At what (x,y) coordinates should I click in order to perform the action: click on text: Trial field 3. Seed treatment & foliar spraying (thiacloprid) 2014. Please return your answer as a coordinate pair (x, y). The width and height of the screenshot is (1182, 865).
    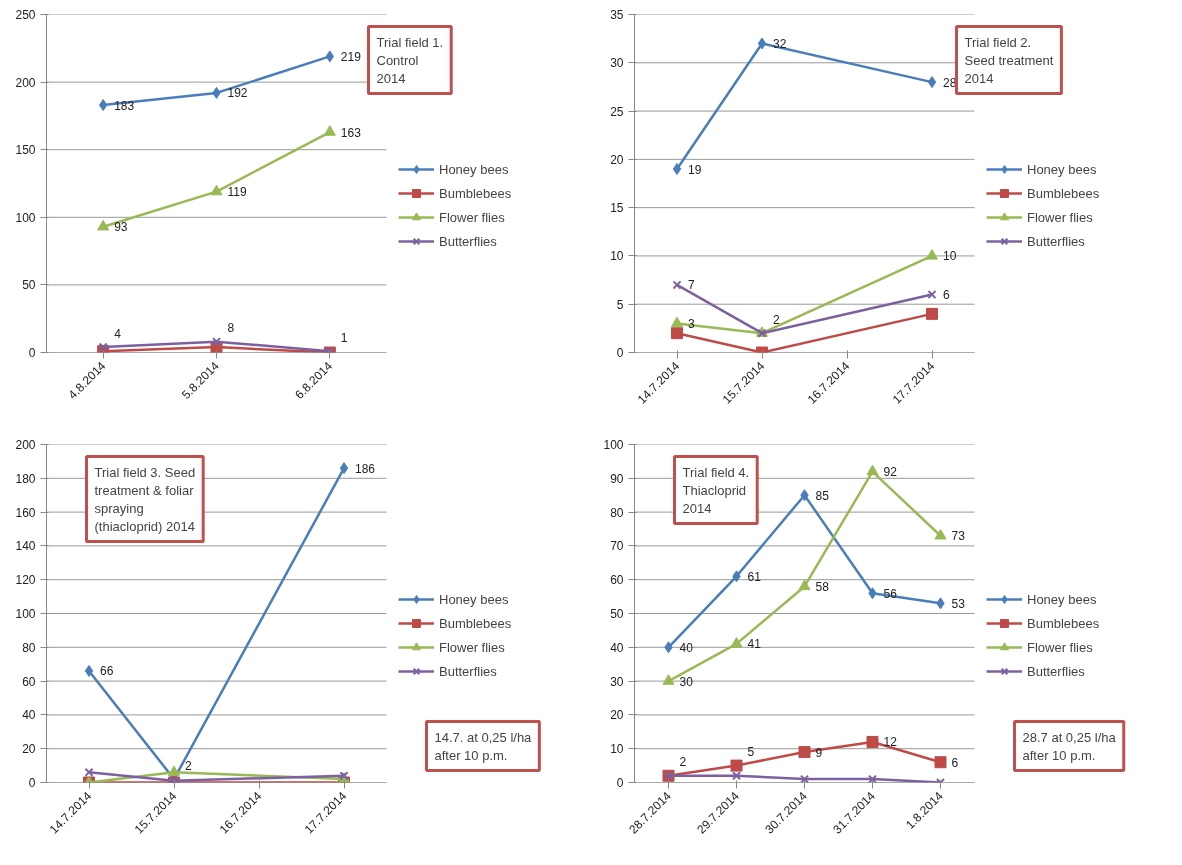
    Looking at the image, I should click on (145, 499).